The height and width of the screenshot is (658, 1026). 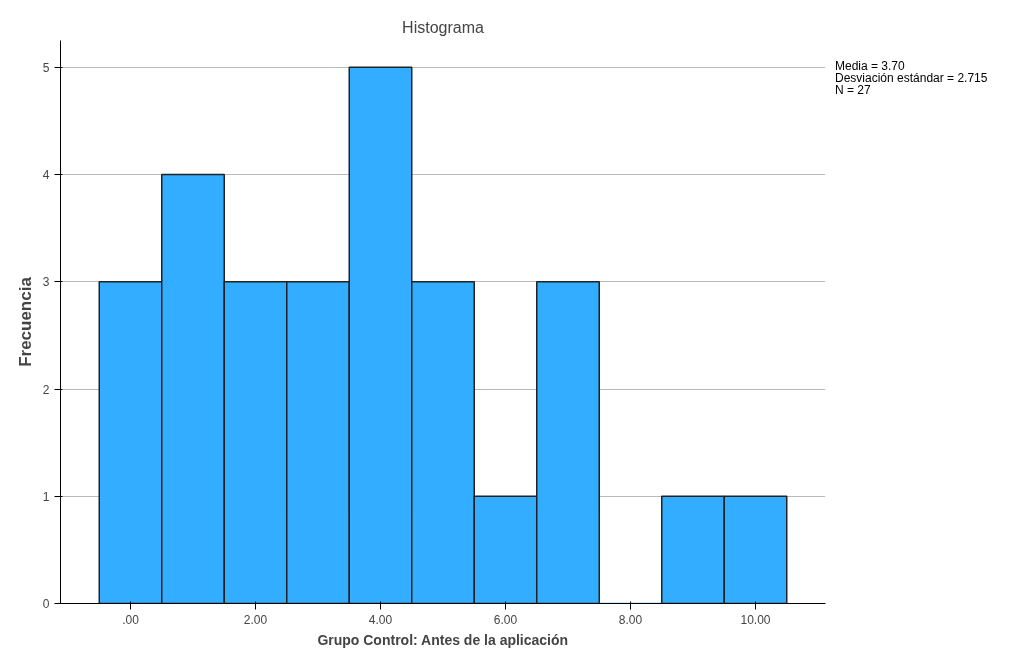 What do you see at coordinates (505, 619) in the screenshot?
I see `x-tick-label: 6.00` at bounding box center [505, 619].